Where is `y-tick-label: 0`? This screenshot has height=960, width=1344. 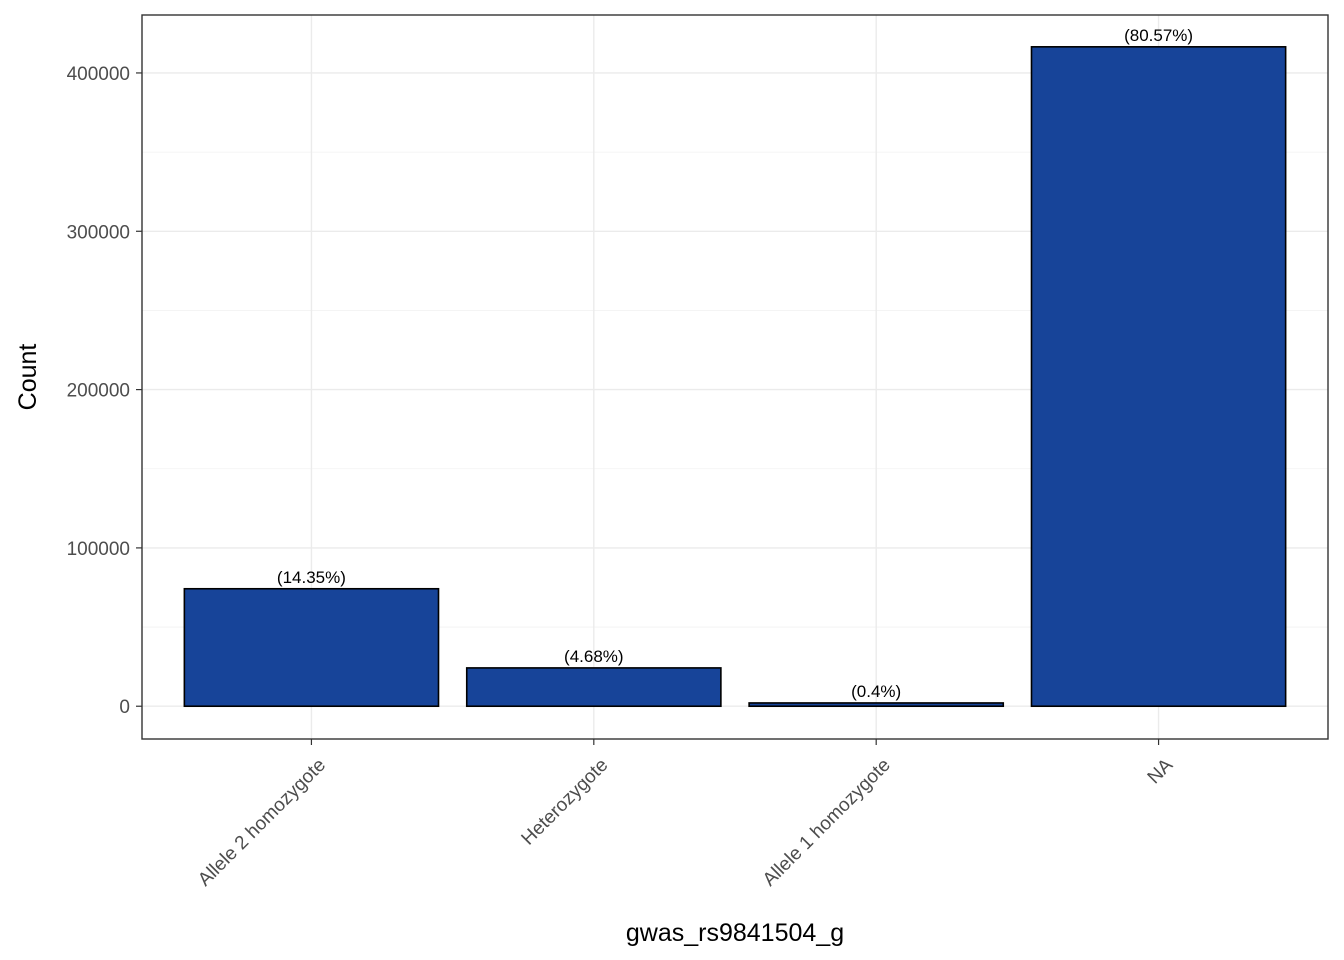 y-tick-label: 0 is located at coordinates (124, 707).